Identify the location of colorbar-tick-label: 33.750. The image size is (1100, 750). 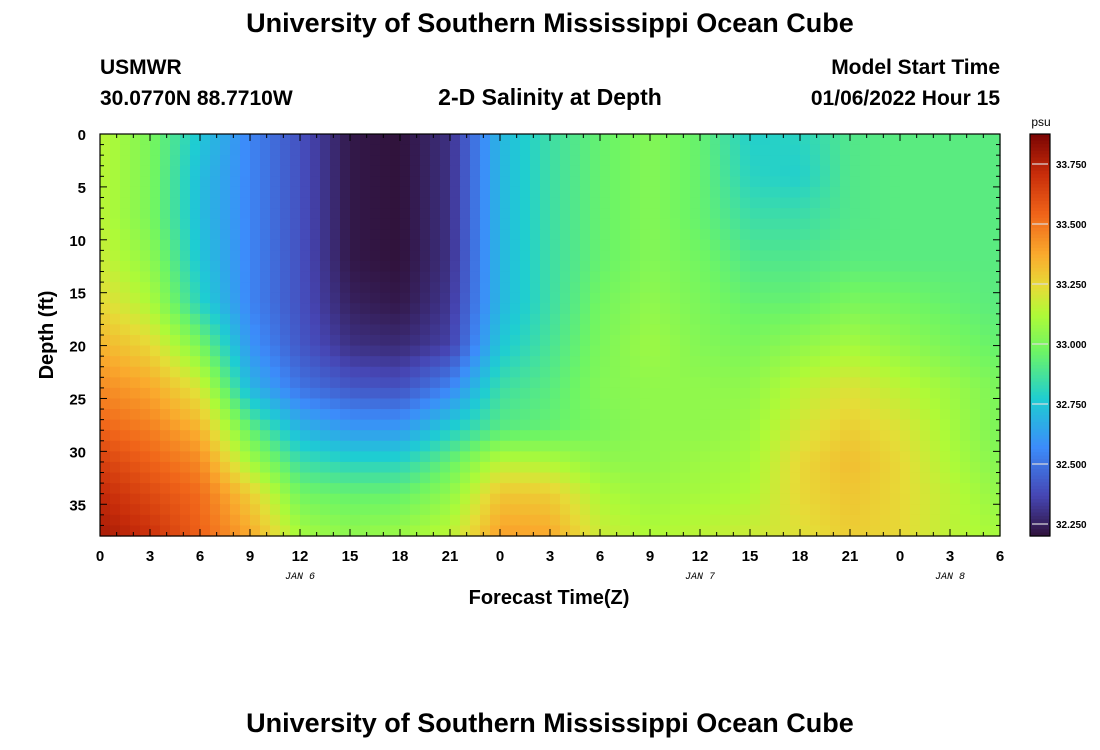
(1071, 165).